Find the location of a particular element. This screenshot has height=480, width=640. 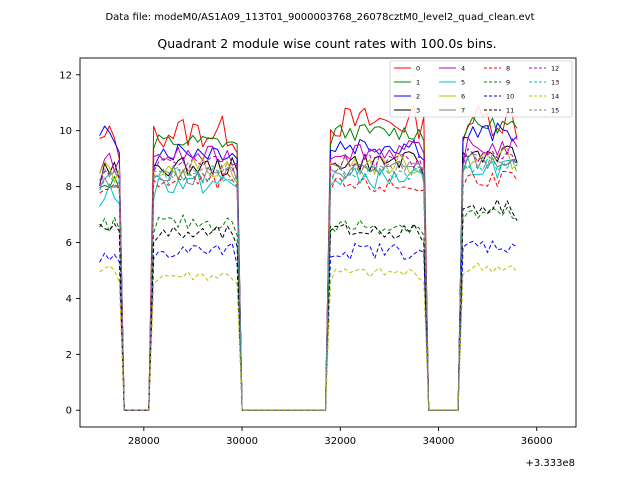

legend-label-1: 1 is located at coordinates (418, 83).